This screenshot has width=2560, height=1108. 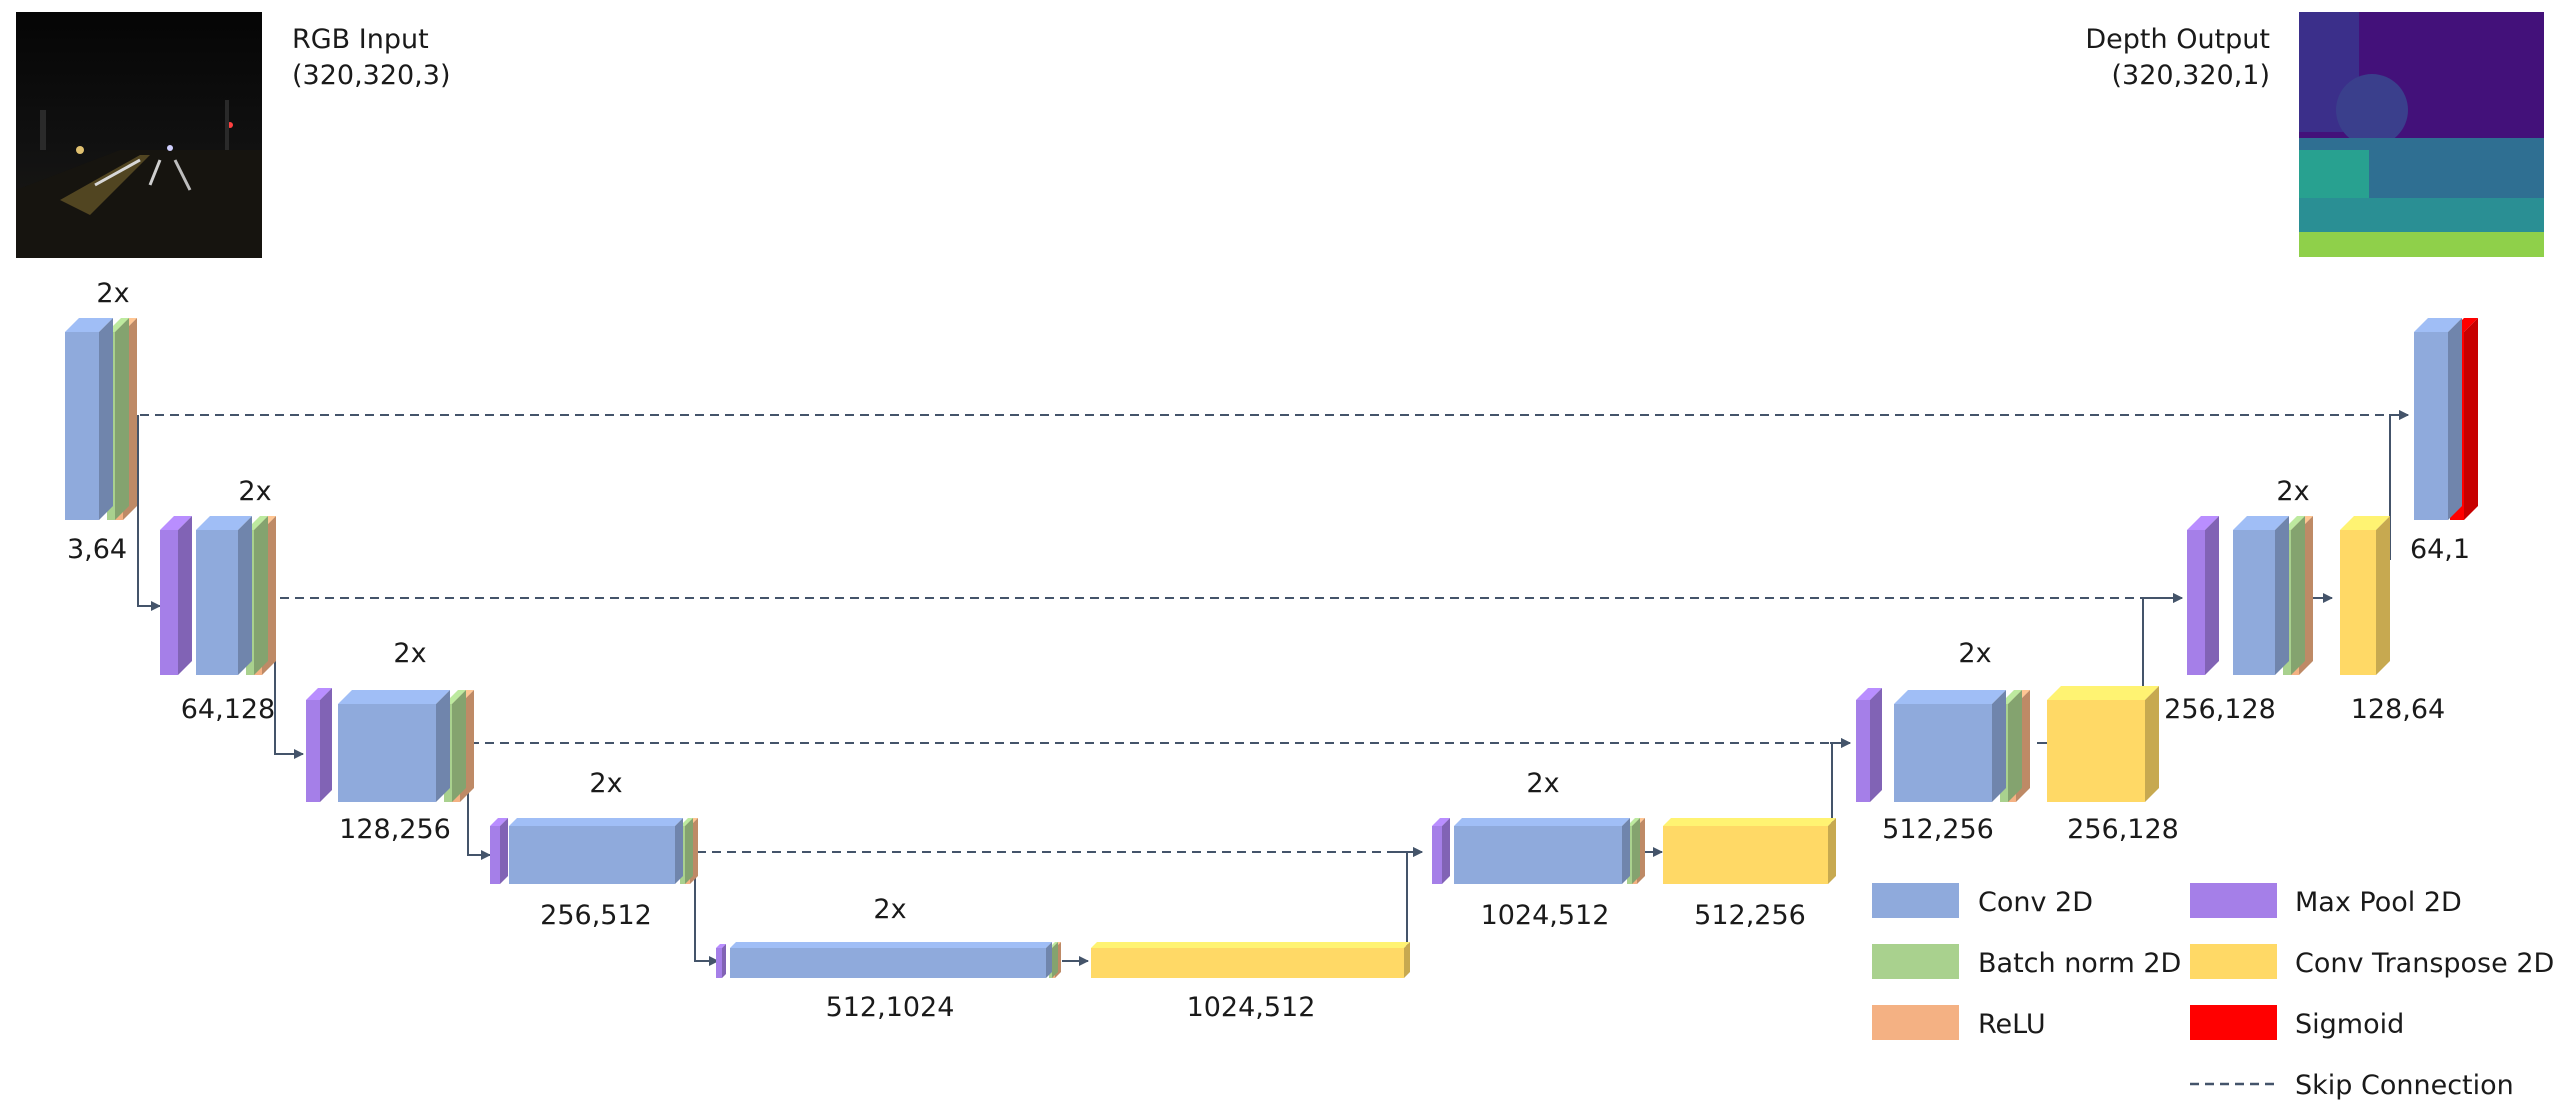 What do you see at coordinates (2096, 751) in the screenshot?
I see `up3-block` at bounding box center [2096, 751].